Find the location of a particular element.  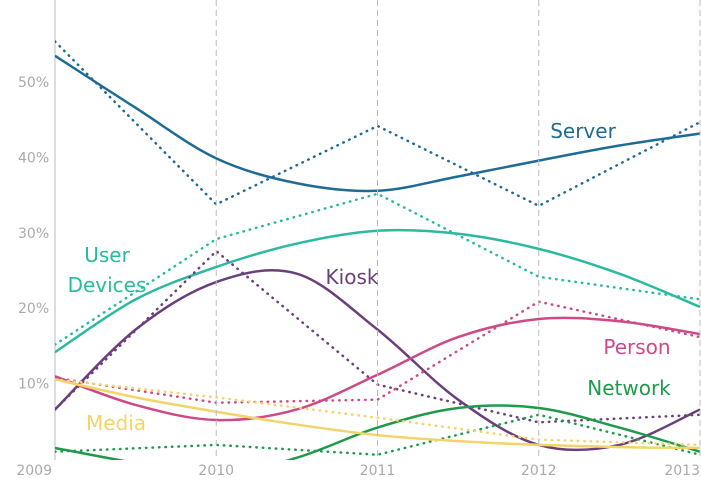

series-label: Network is located at coordinates (629, 388).